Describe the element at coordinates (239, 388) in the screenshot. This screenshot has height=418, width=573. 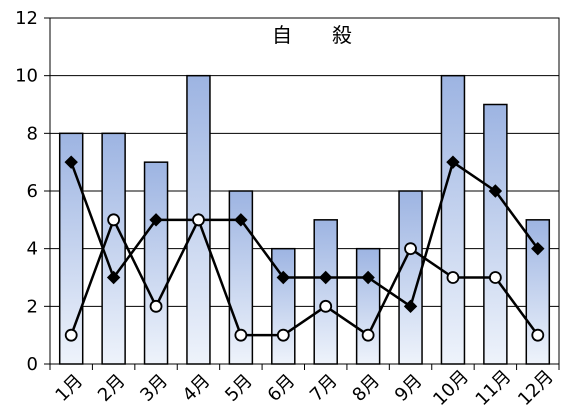
I see `x-tick-label-5: 5月` at that location.